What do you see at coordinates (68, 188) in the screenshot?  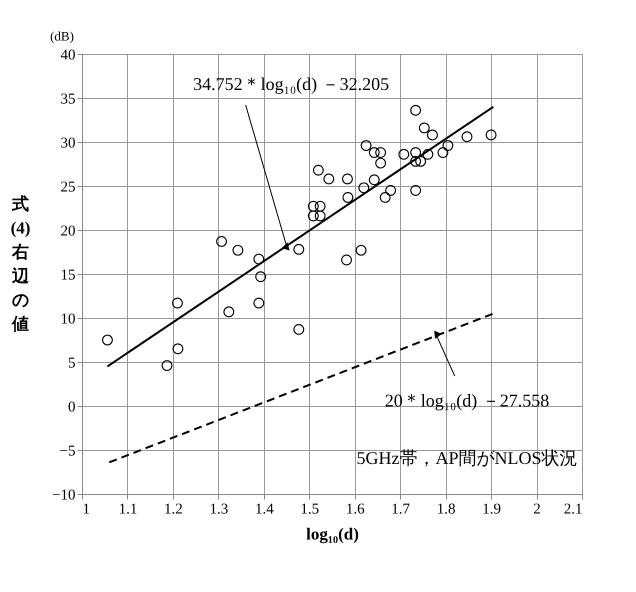 I see `y-tick-label: 25` at bounding box center [68, 188].